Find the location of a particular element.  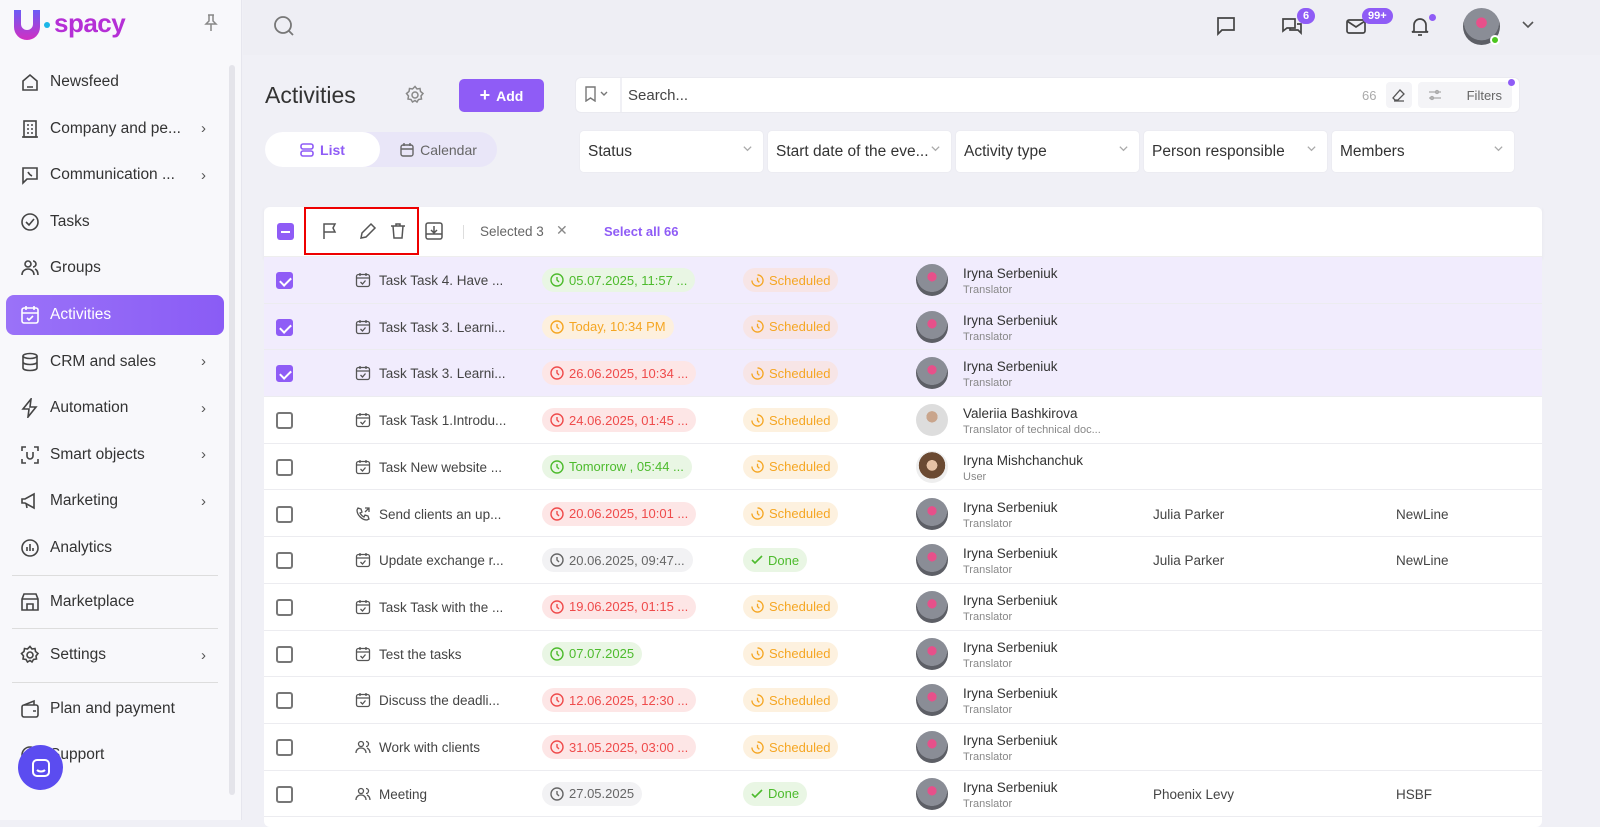

sidebar-item-marketplace: Marketplace is located at coordinates (115, 602).